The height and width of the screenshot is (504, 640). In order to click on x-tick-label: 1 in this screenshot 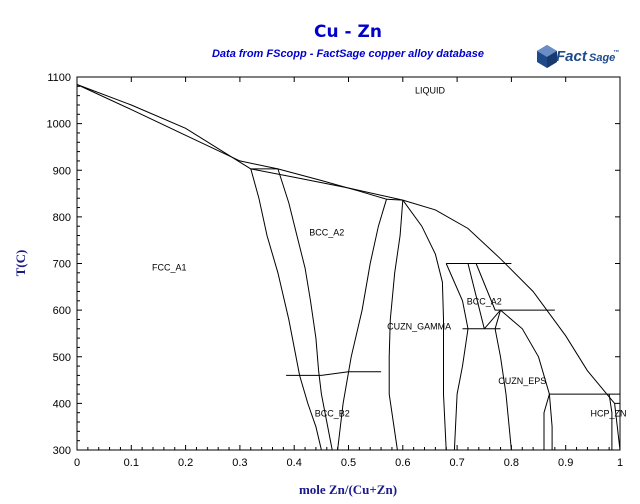, I will do `click(620, 463)`.